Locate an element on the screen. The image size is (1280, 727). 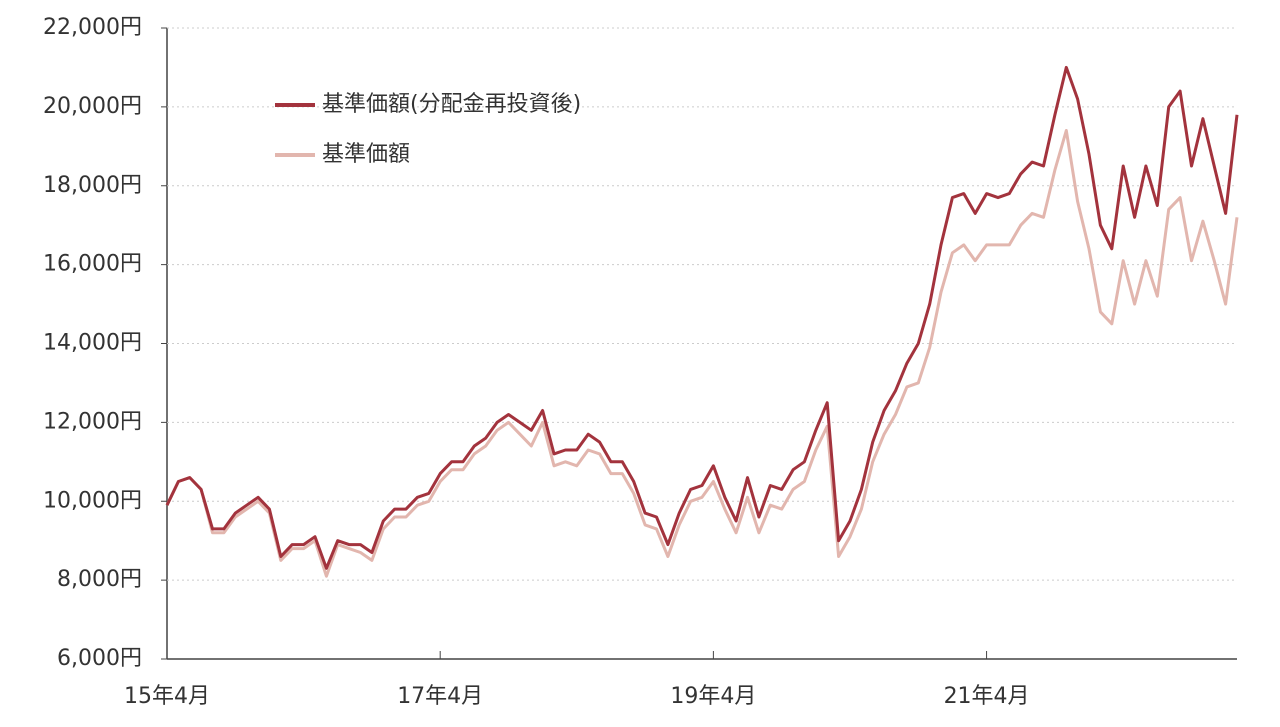
legend-label: 基準価額 is located at coordinates (366, 154).